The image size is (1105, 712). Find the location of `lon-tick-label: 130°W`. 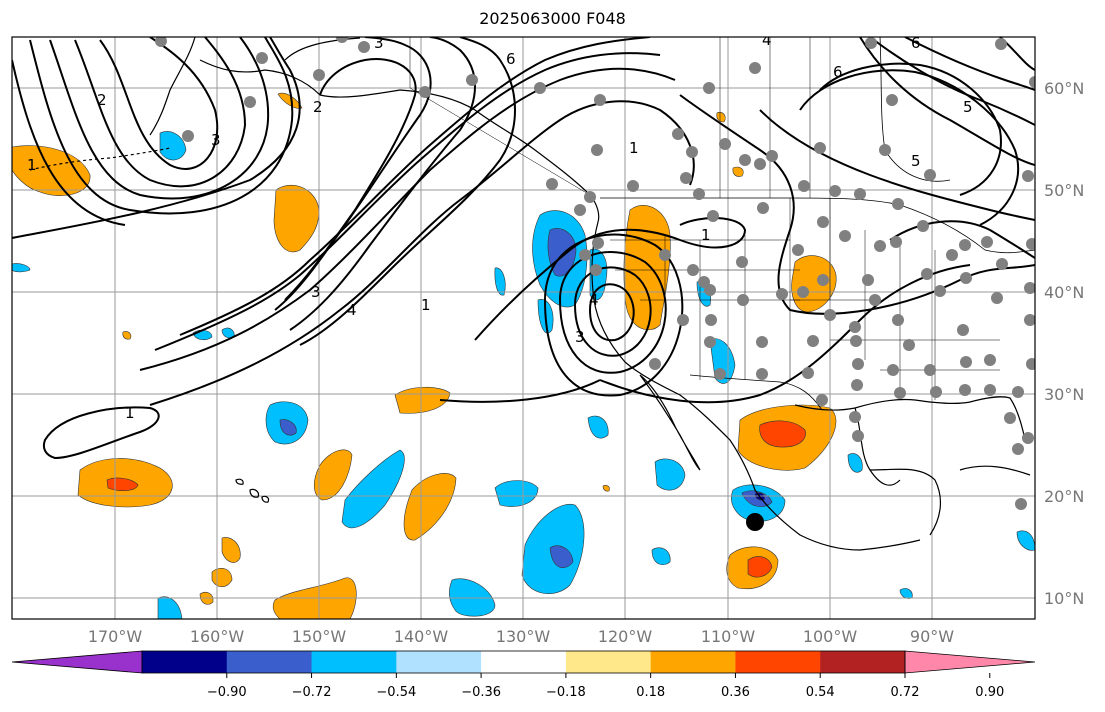

lon-tick-label: 130°W is located at coordinates (523, 636).